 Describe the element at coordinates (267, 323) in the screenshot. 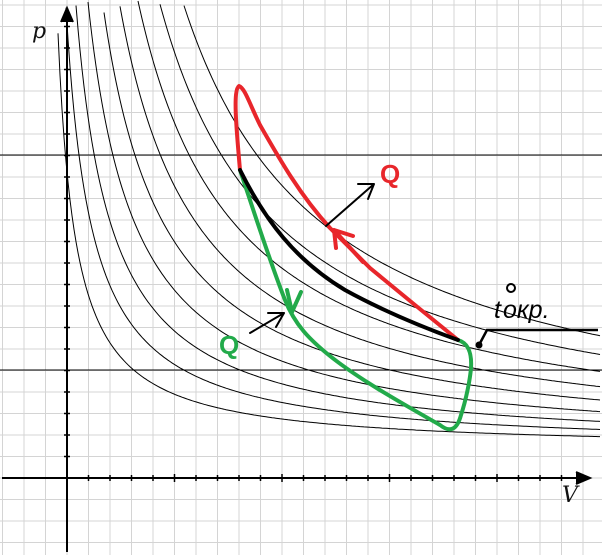

I see `heat-in-arrow` at that location.